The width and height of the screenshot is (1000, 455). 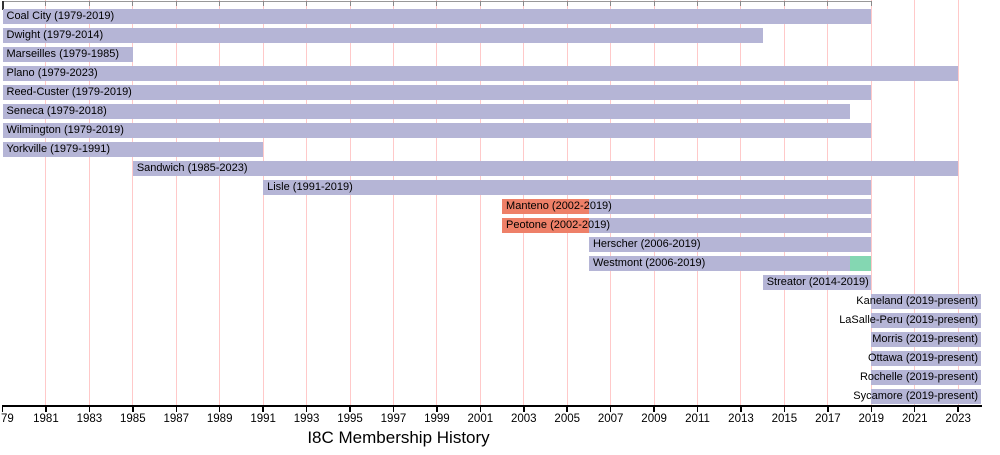 What do you see at coordinates (871, 419) in the screenshot?
I see `x-tick-label: 2019` at bounding box center [871, 419].